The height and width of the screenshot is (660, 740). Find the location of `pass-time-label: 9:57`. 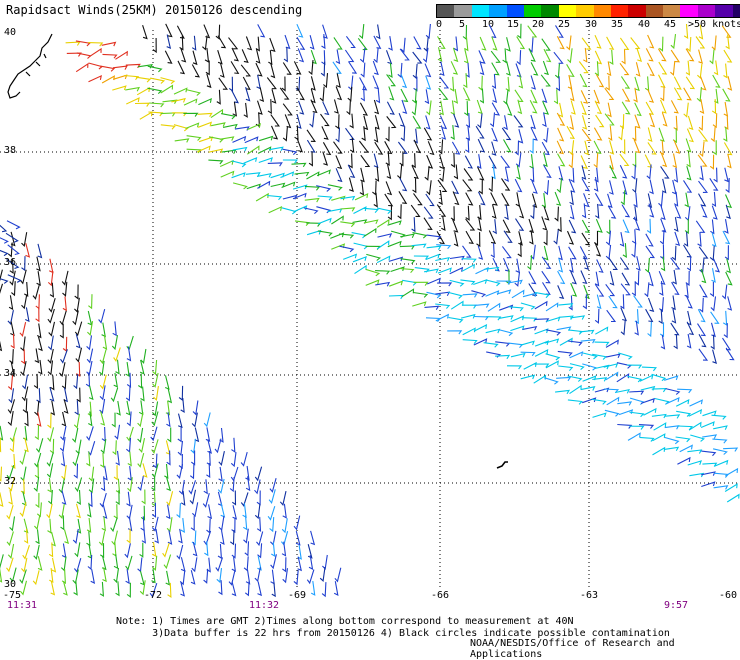

pass-time-label: 9:57 is located at coordinates (676, 605).